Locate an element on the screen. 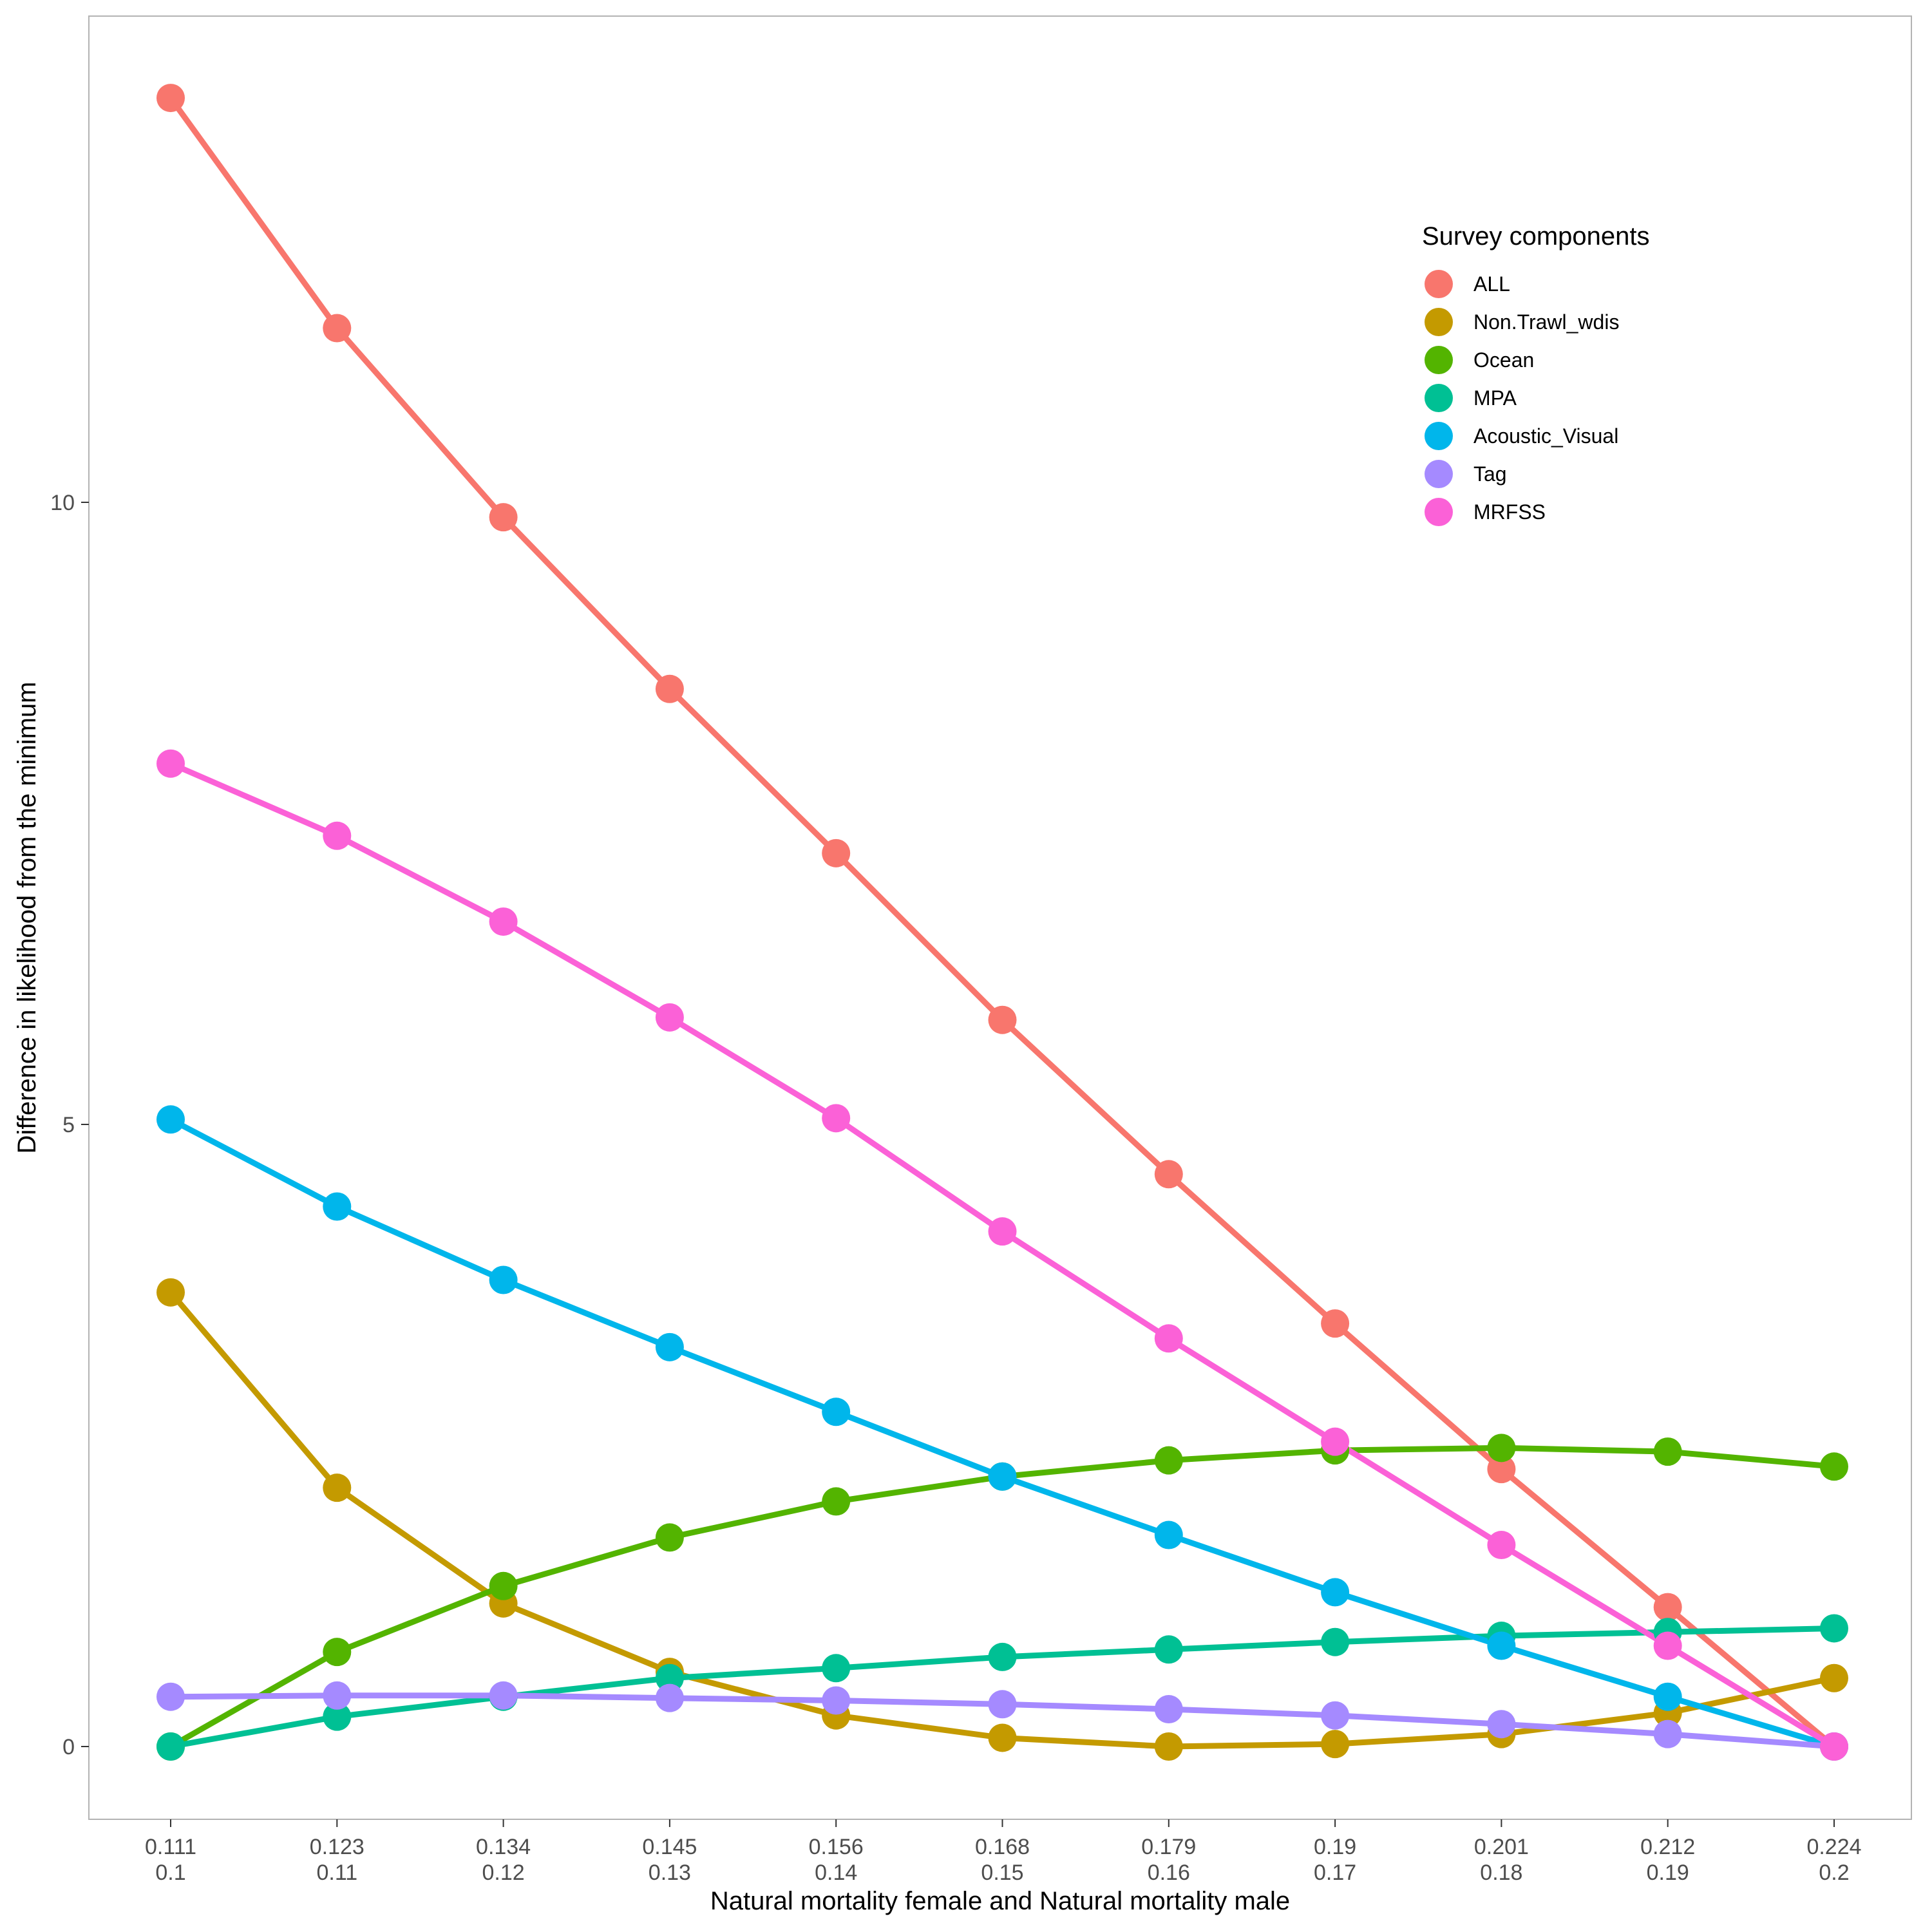 This screenshot has height=1932, width=1932. legend-label-mrfss: MRFSS is located at coordinates (1510, 512).